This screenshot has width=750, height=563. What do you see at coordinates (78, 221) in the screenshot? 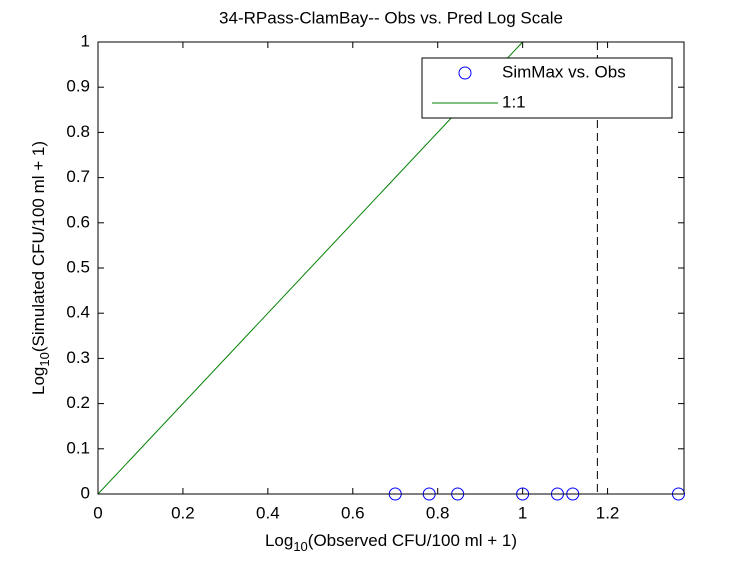
I see `y-tick-label: 0.6` at bounding box center [78, 221].